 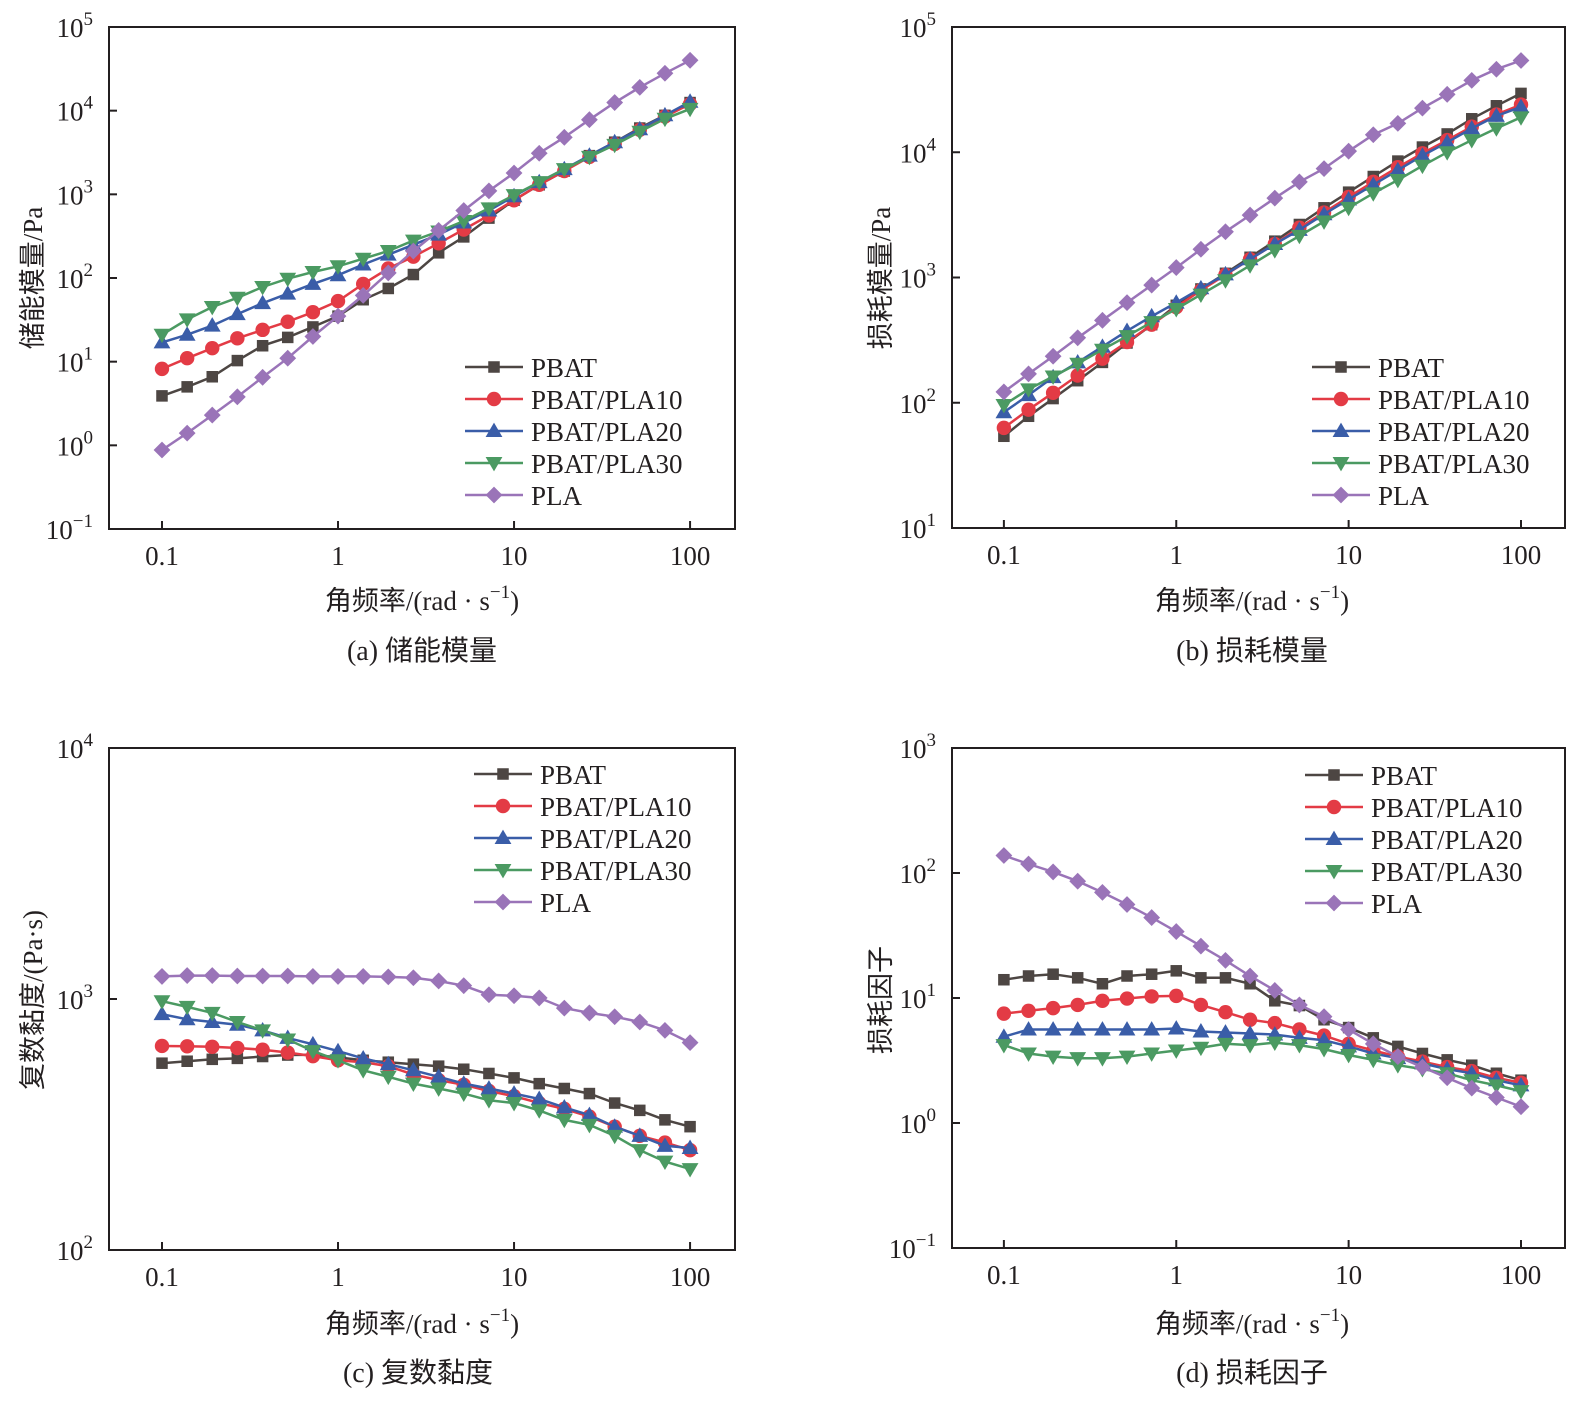 I want to click on y-axis-title: 复数黏度/(Pa·s), so click(x=33, y=1000).